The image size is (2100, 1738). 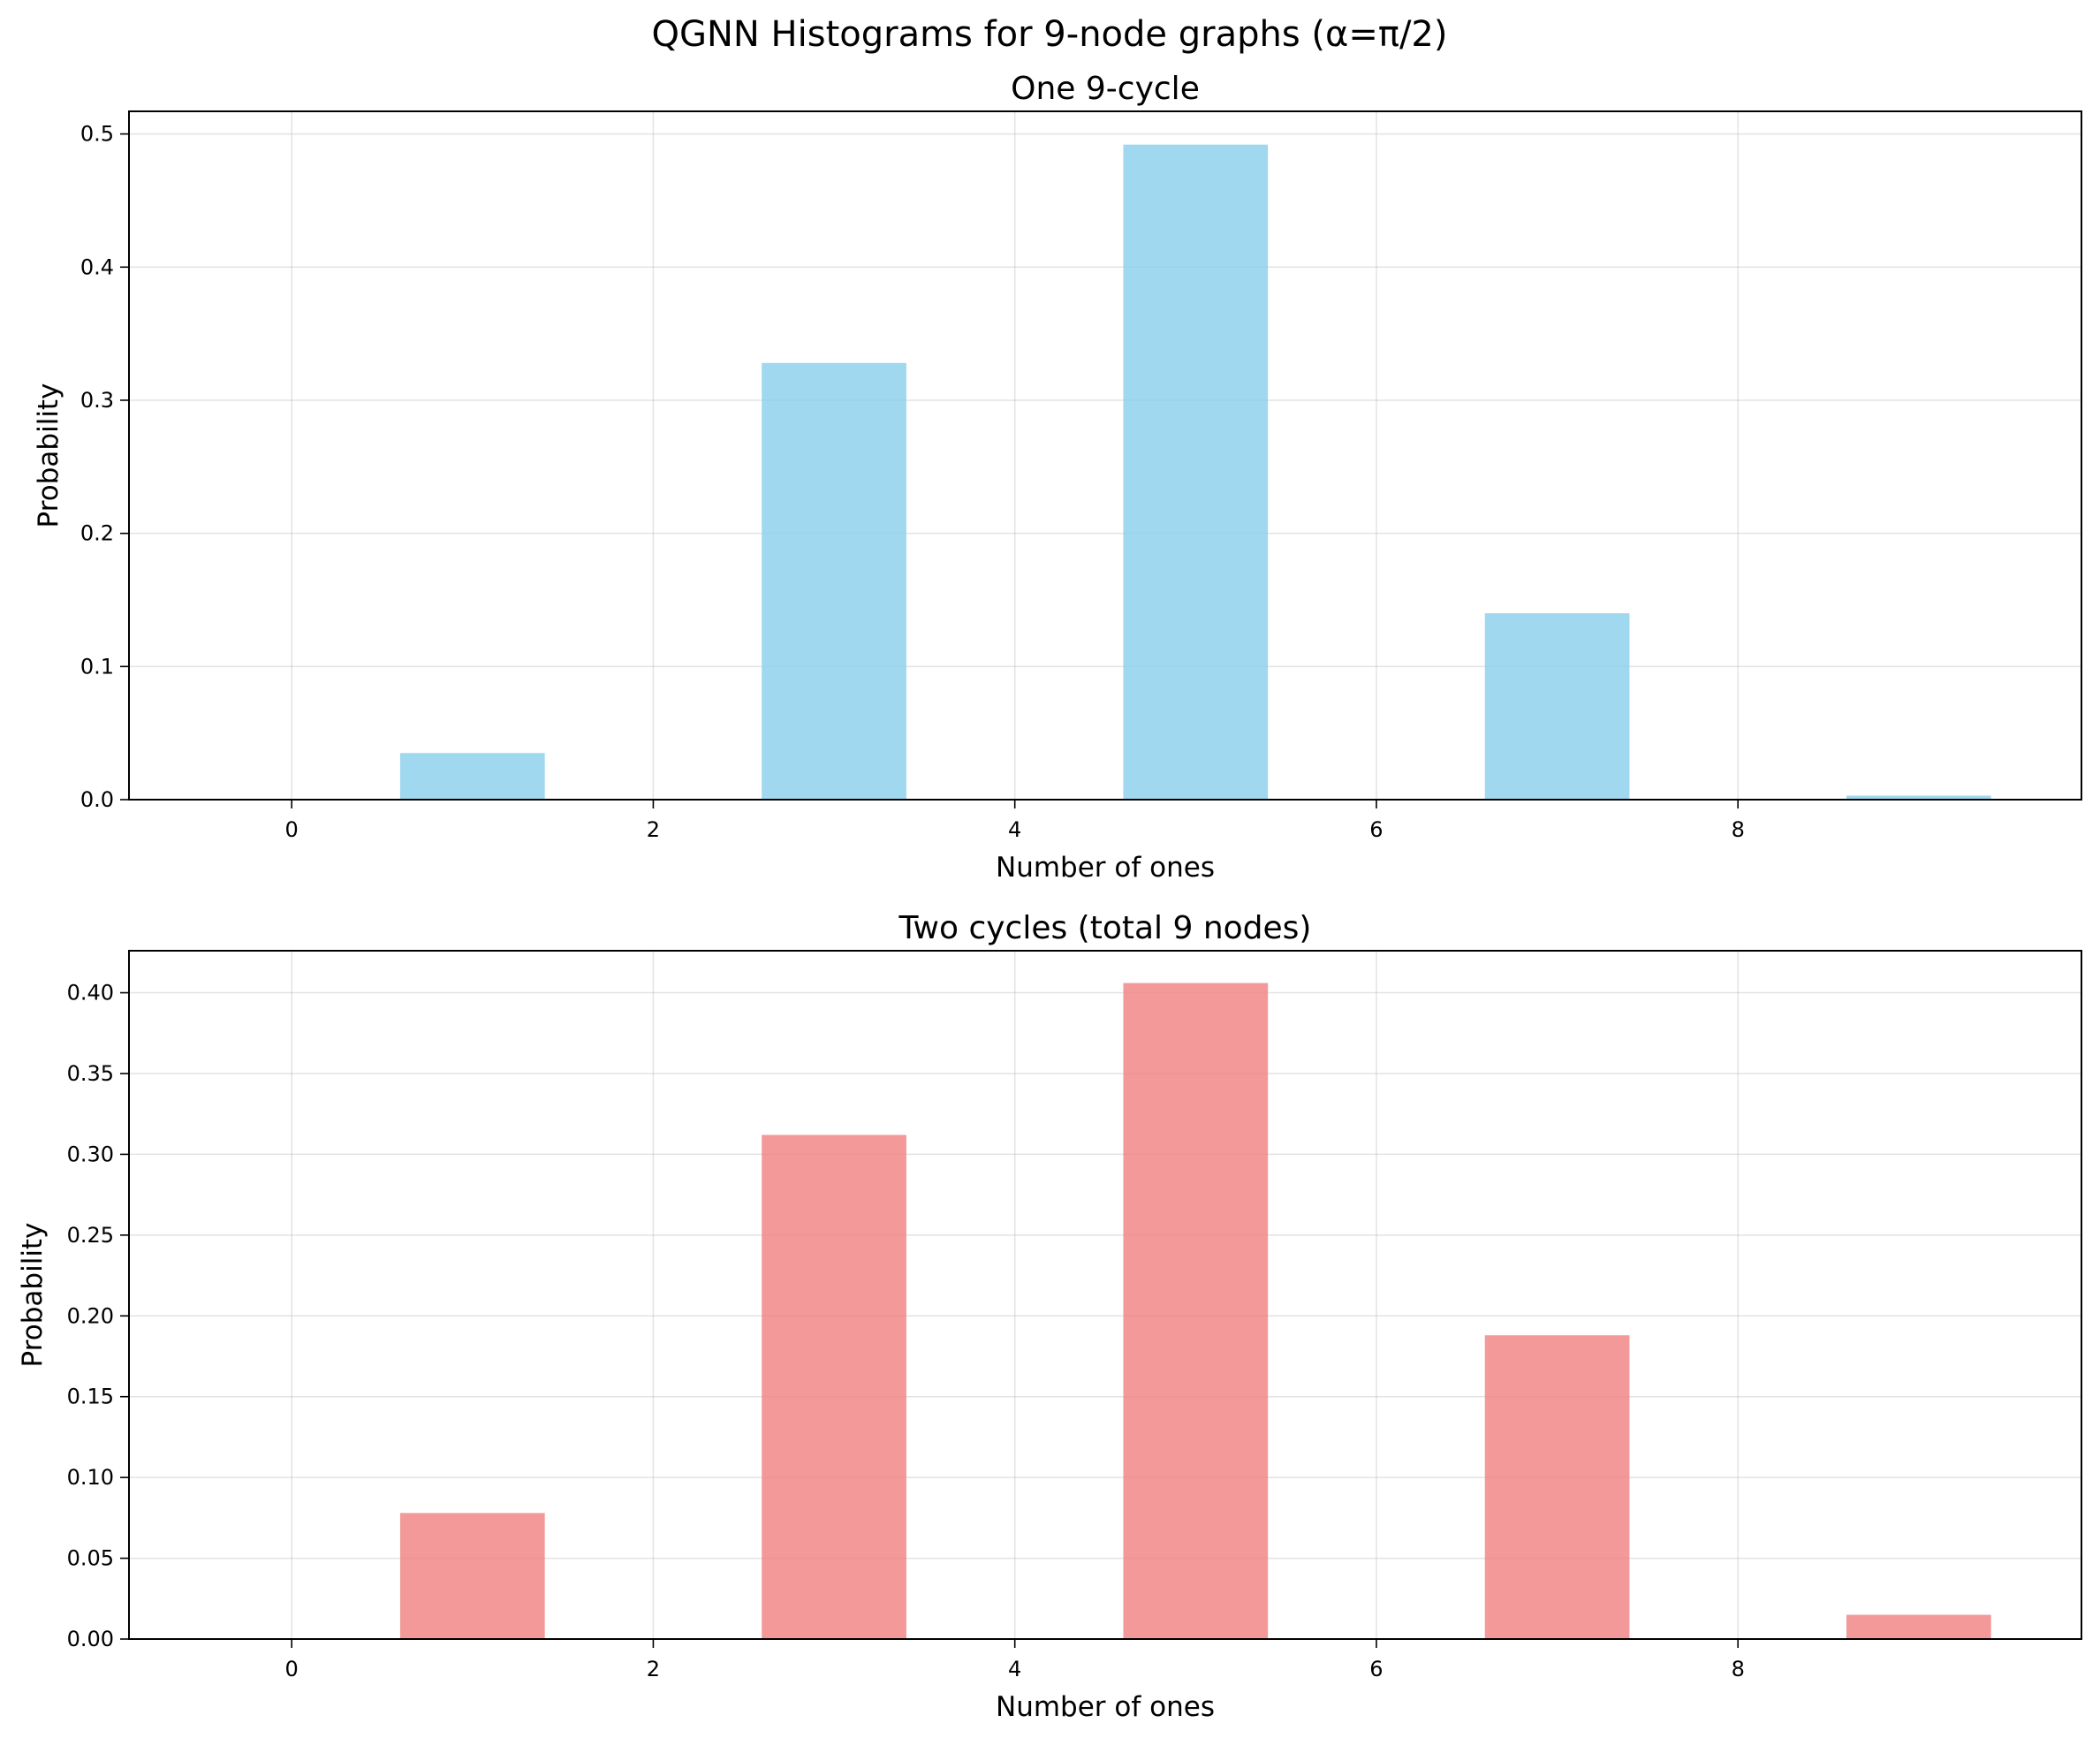 I want to click on y-tick-label: 0.35, so click(x=91, y=1073).